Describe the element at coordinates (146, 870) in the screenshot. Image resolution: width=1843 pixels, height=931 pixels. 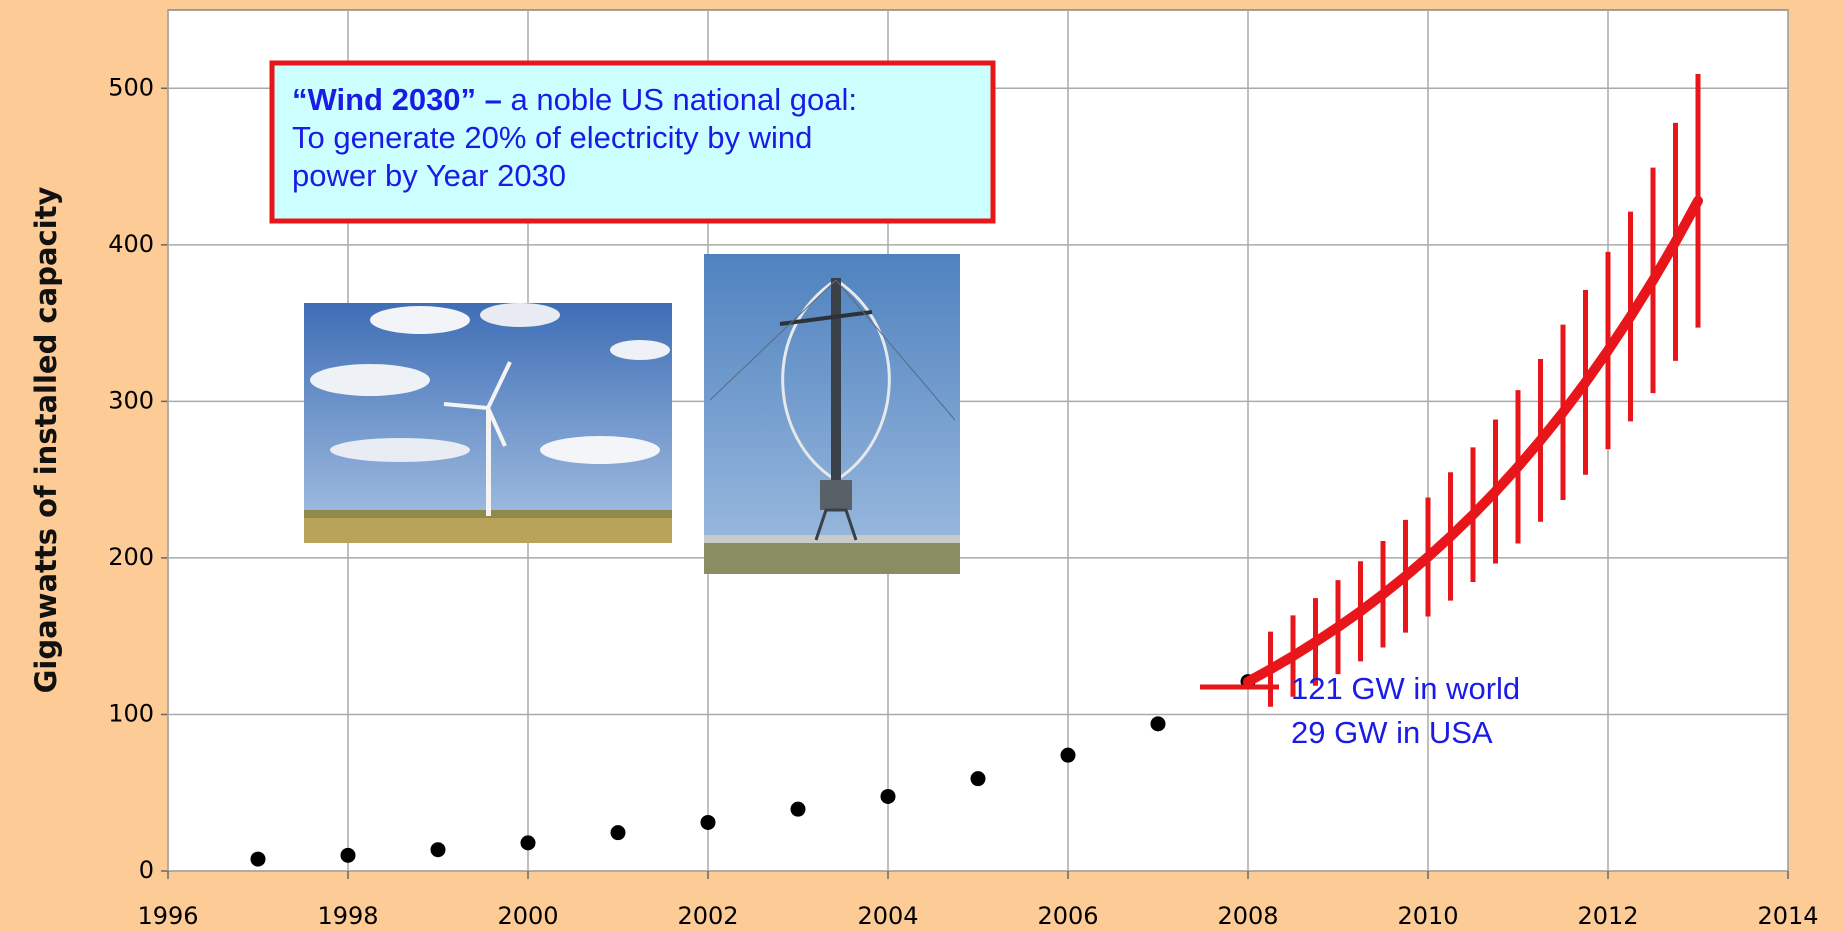
I see `y-tick-label: 0` at that location.